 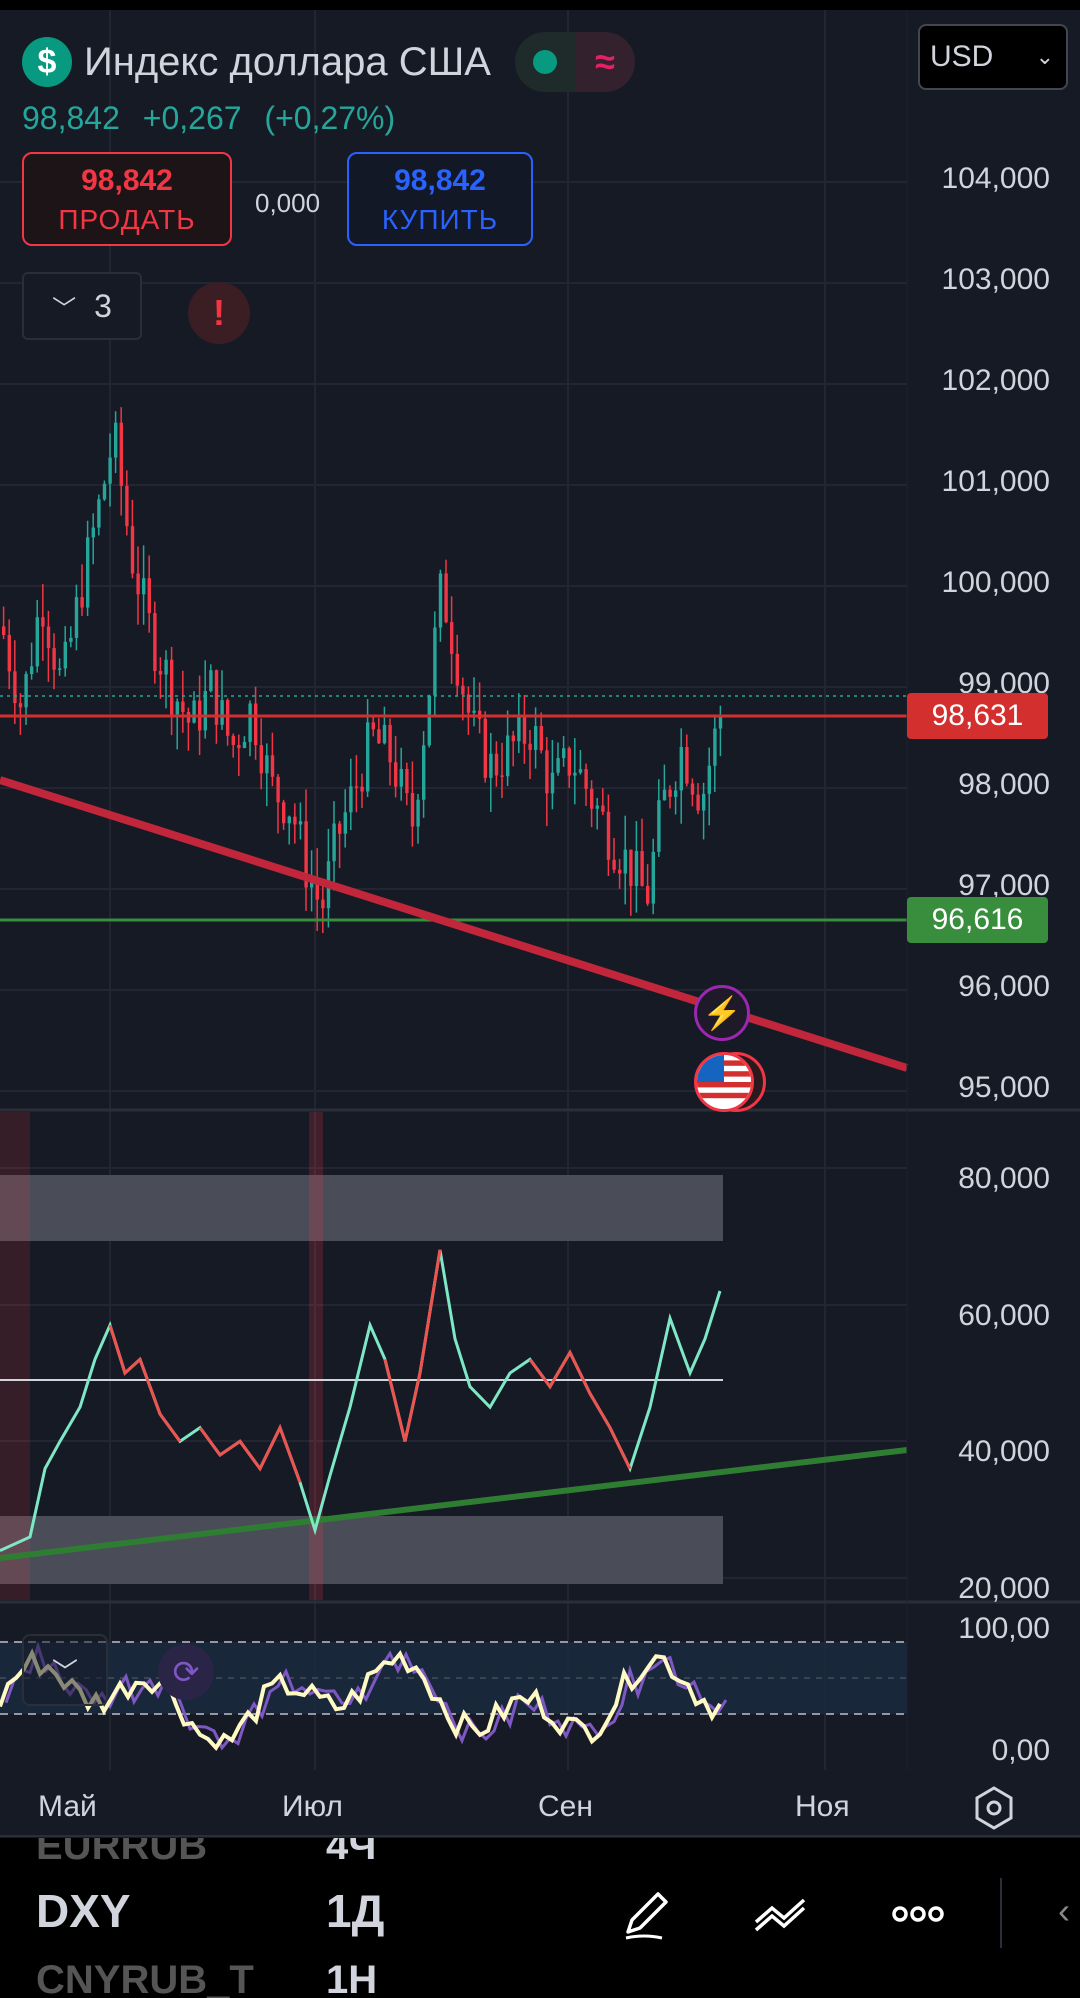 What do you see at coordinates (83, 1911) in the screenshot?
I see `ticker-current: DXY` at bounding box center [83, 1911].